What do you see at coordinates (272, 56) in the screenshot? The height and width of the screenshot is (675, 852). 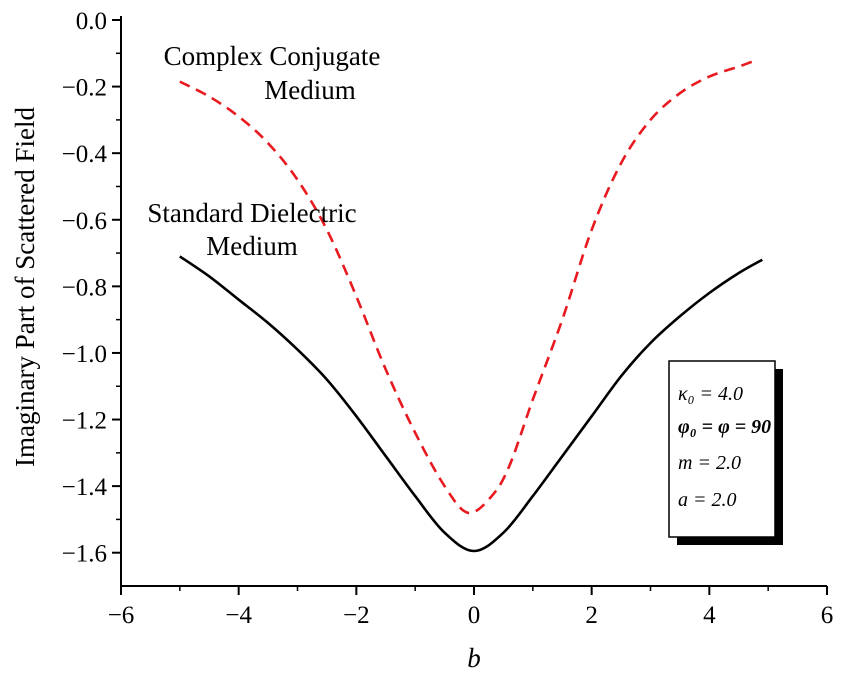 I see `complex-conjugate-label: Complex Conjugate` at bounding box center [272, 56].